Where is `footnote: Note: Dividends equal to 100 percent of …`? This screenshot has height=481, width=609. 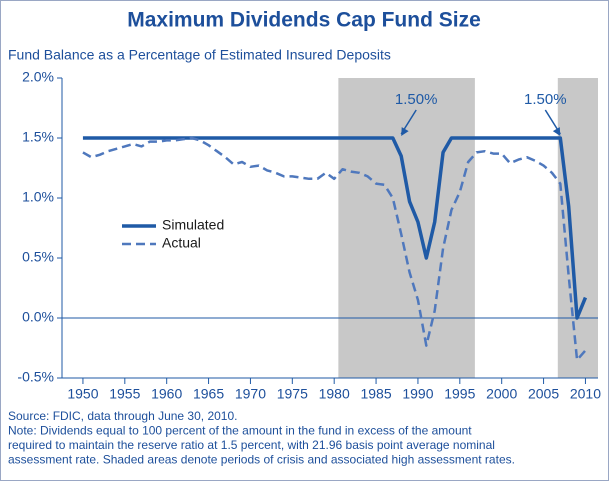 footnote: Note: Dividends equal to 100 percent of … is located at coordinates (240, 431).